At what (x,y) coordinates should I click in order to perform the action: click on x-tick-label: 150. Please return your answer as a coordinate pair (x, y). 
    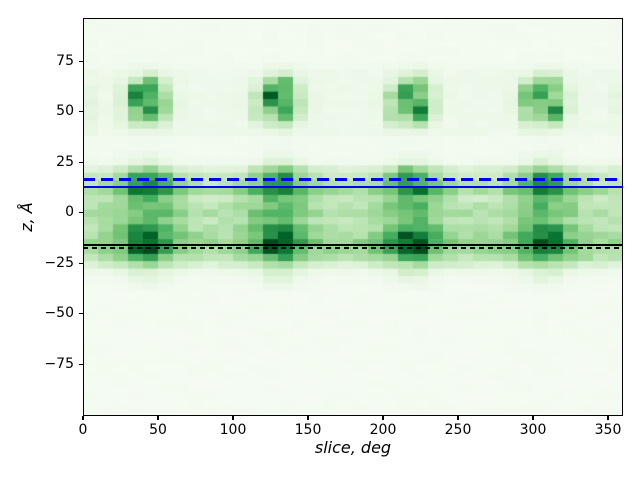
    Looking at the image, I should click on (308, 430).